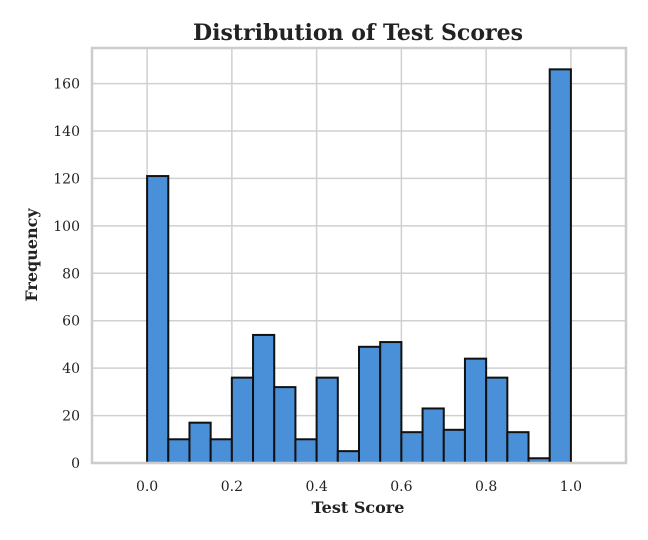  What do you see at coordinates (232, 487) in the screenshot?
I see `x-tick-label-1: 0.2` at bounding box center [232, 487].